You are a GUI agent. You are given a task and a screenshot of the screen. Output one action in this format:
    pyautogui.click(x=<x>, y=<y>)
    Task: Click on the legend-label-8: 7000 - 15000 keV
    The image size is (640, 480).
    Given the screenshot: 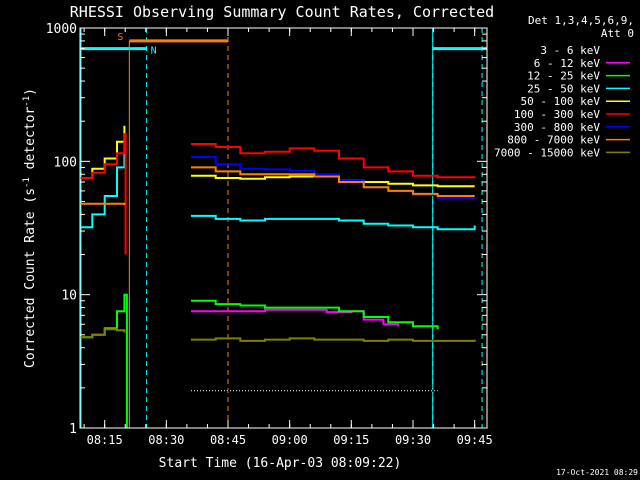 What is the action you would take?
    pyautogui.click(x=547, y=152)
    